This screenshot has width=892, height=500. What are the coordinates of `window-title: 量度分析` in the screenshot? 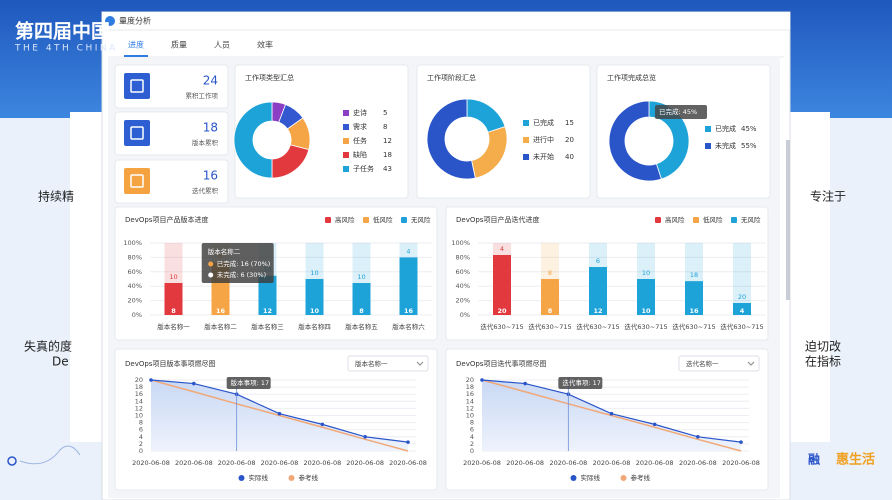 It's located at (135, 21).